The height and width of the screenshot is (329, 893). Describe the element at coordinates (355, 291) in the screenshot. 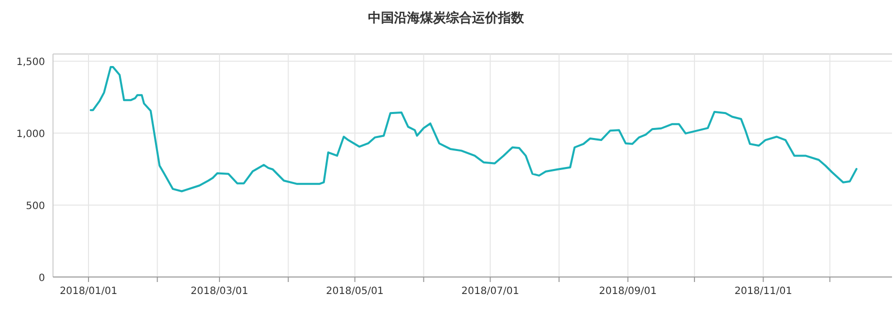

I see `x-tick-label: 2018/05/01` at that location.